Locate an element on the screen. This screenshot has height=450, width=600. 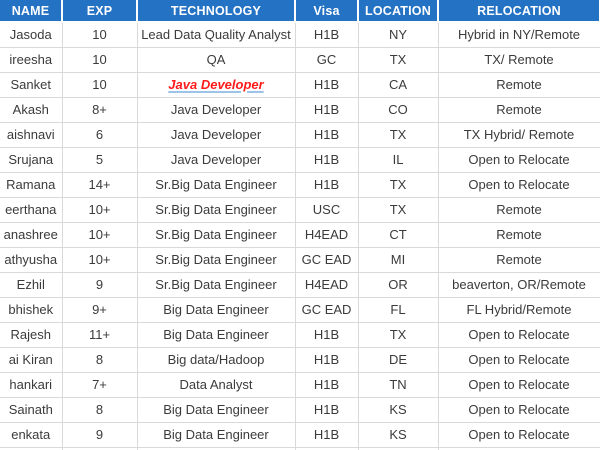
cell-name: Srujana is located at coordinates (31, 159).